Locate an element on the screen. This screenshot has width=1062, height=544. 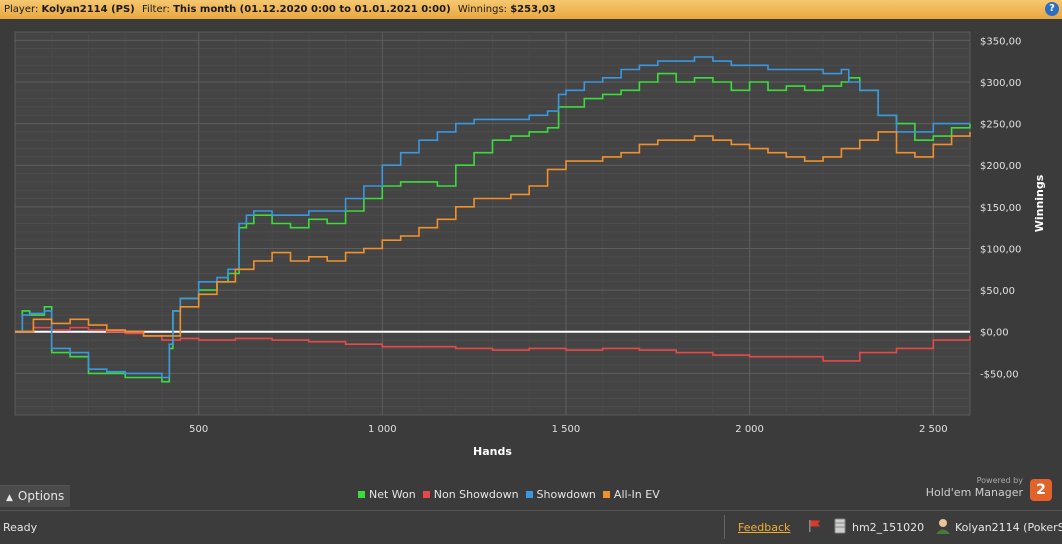
y-tick-label: -$50,00 is located at coordinates (999, 374).